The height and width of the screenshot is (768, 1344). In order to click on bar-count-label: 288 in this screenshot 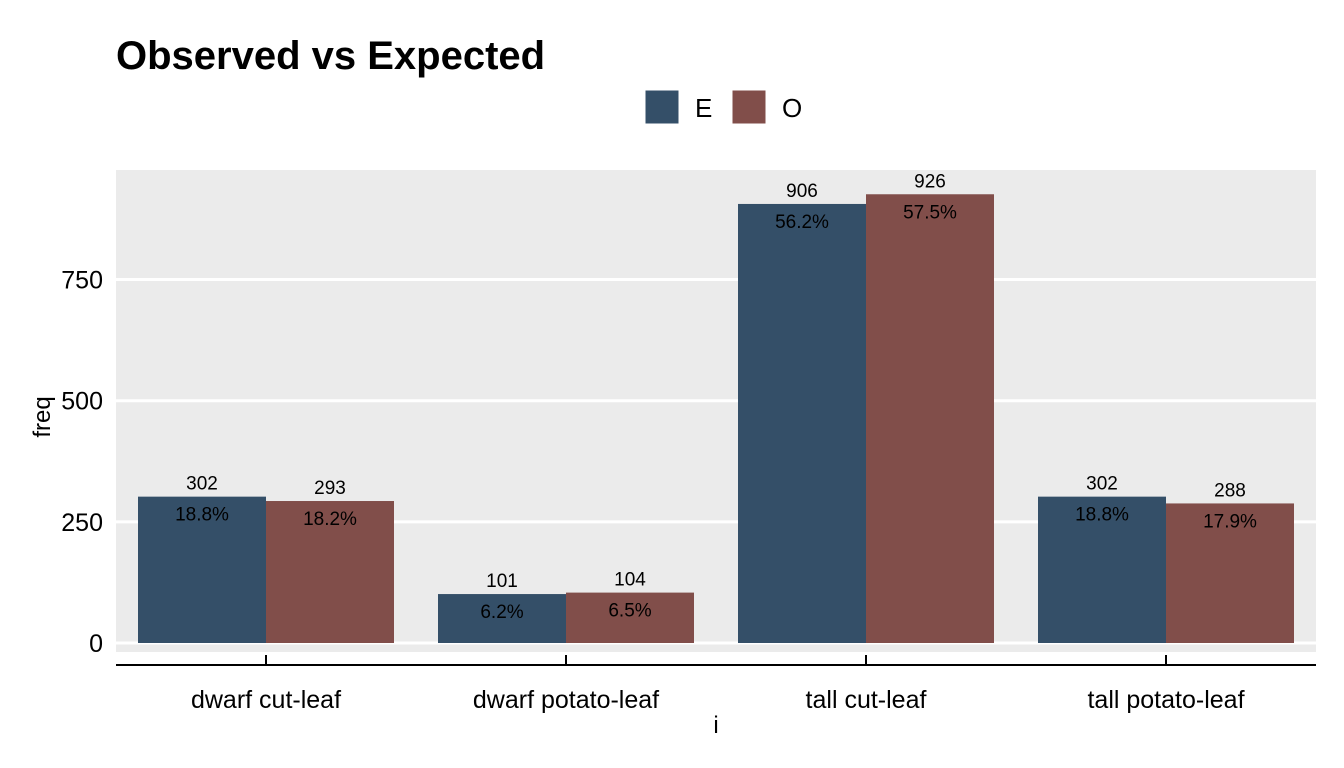, I will do `click(1230, 490)`.